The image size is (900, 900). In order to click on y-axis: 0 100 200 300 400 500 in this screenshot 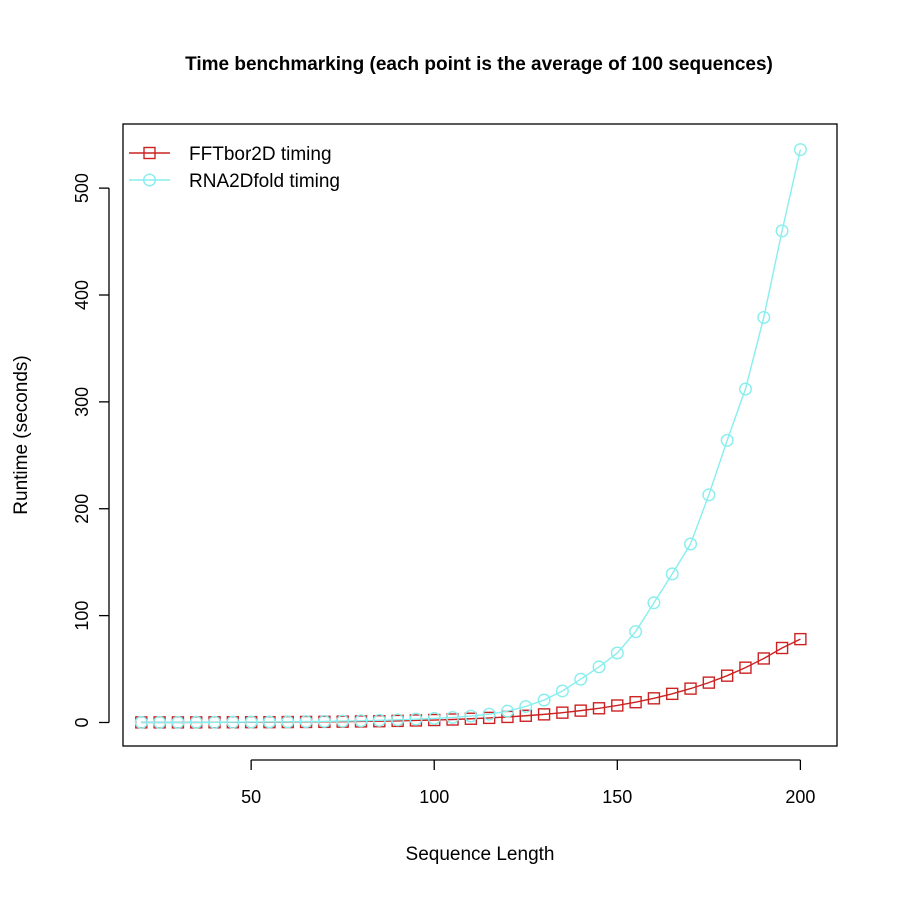, I will do `click(91, 450)`.